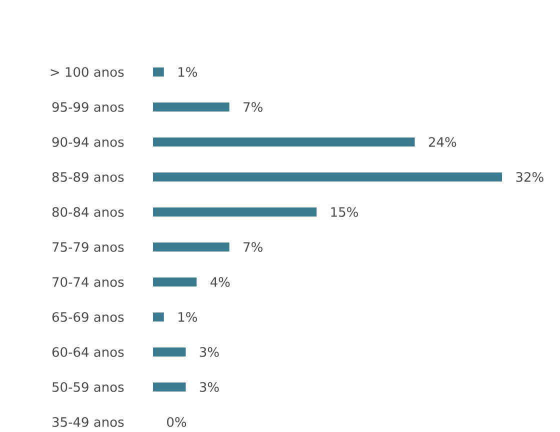 The width and height of the screenshot is (560, 432). I want to click on y-tick-label: 50-59 anos, so click(88, 387).